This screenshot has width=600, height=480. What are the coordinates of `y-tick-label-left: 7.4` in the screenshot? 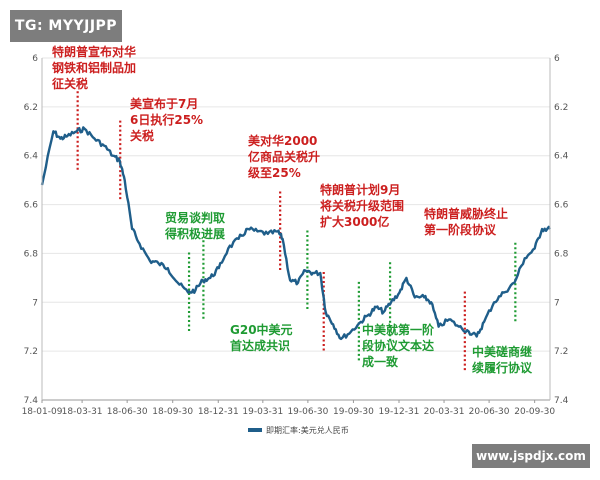 It's located at (31, 401).